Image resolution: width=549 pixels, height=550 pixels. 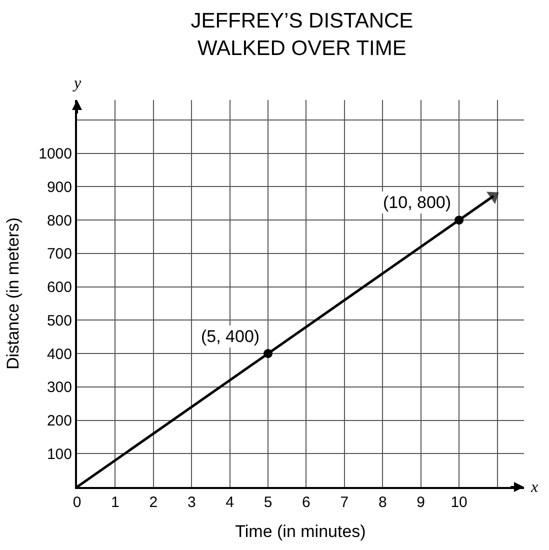 I want to click on x-tick-label: 8, so click(x=382, y=502).